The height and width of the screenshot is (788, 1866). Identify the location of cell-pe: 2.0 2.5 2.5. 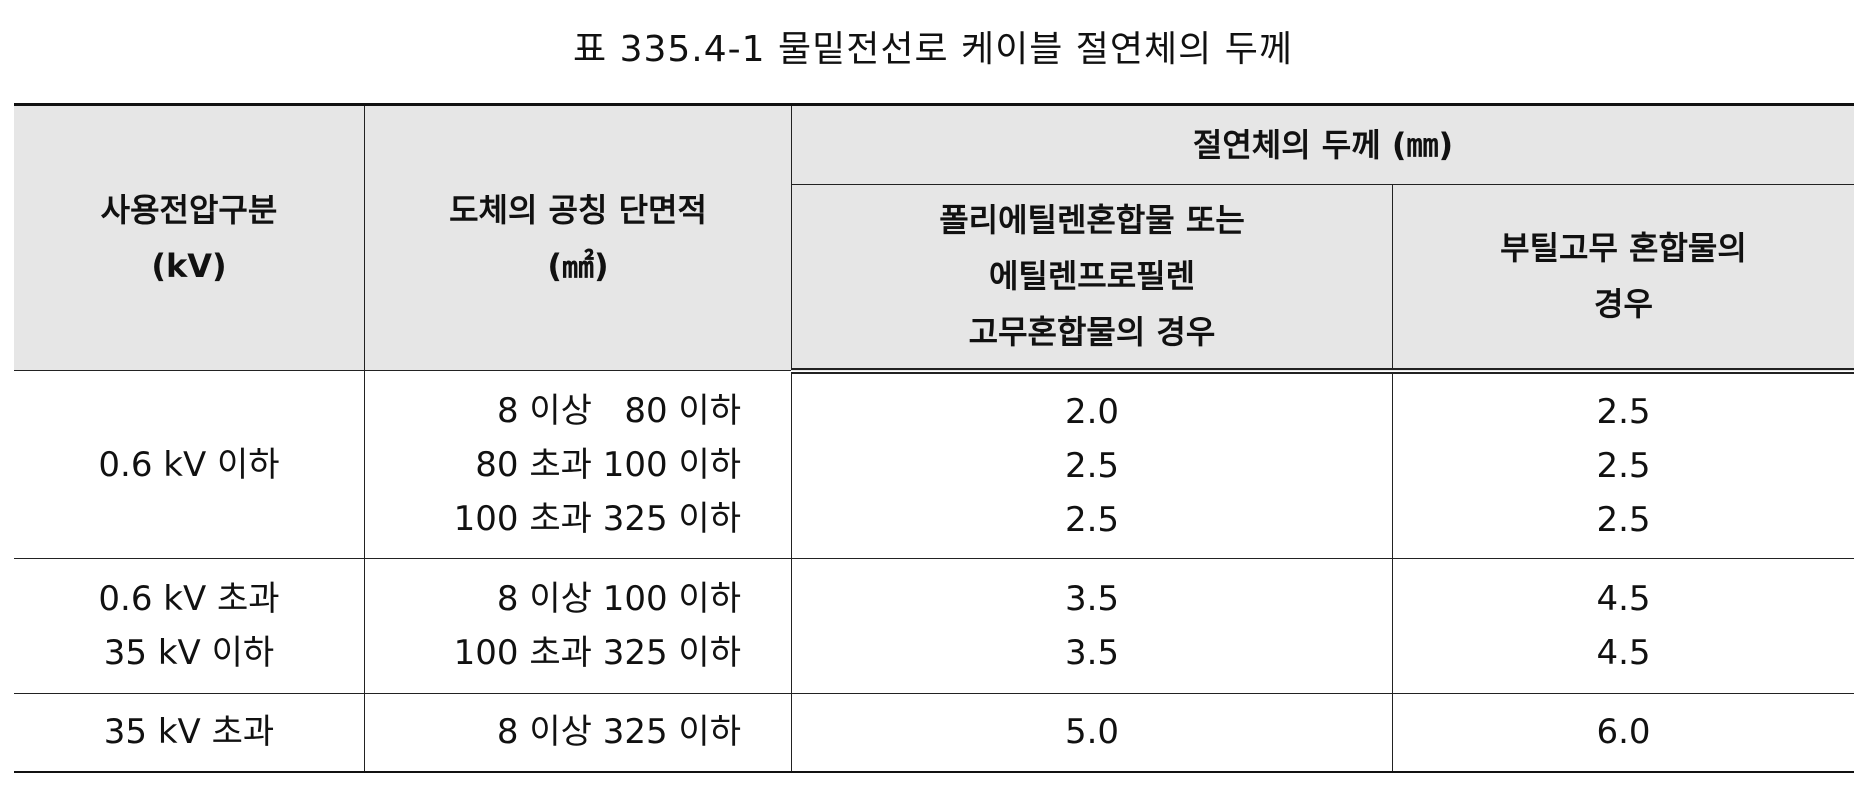
(1092, 464).